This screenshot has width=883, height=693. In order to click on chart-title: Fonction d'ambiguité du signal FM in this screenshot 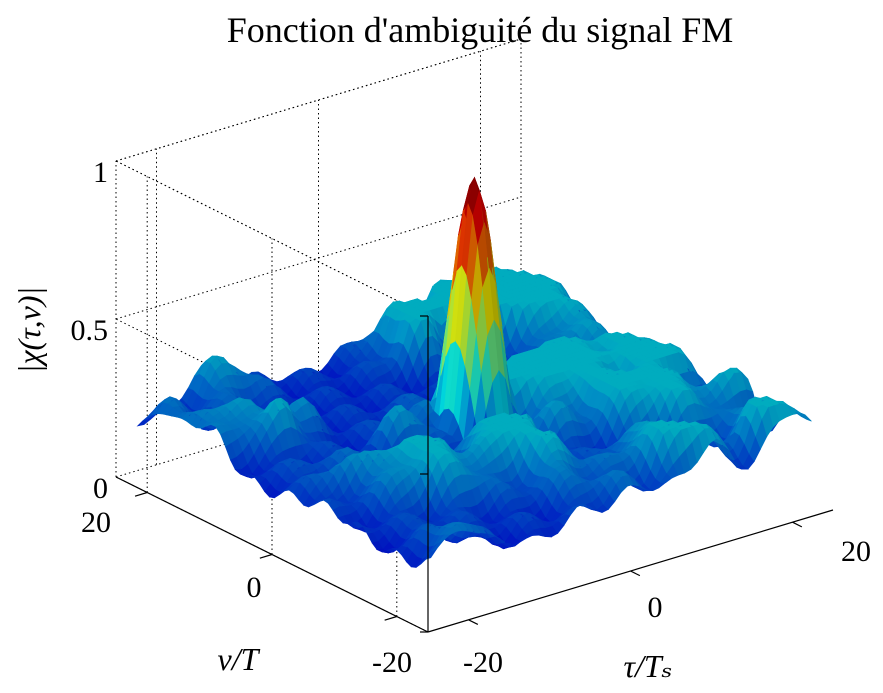, I will do `click(480, 30)`.